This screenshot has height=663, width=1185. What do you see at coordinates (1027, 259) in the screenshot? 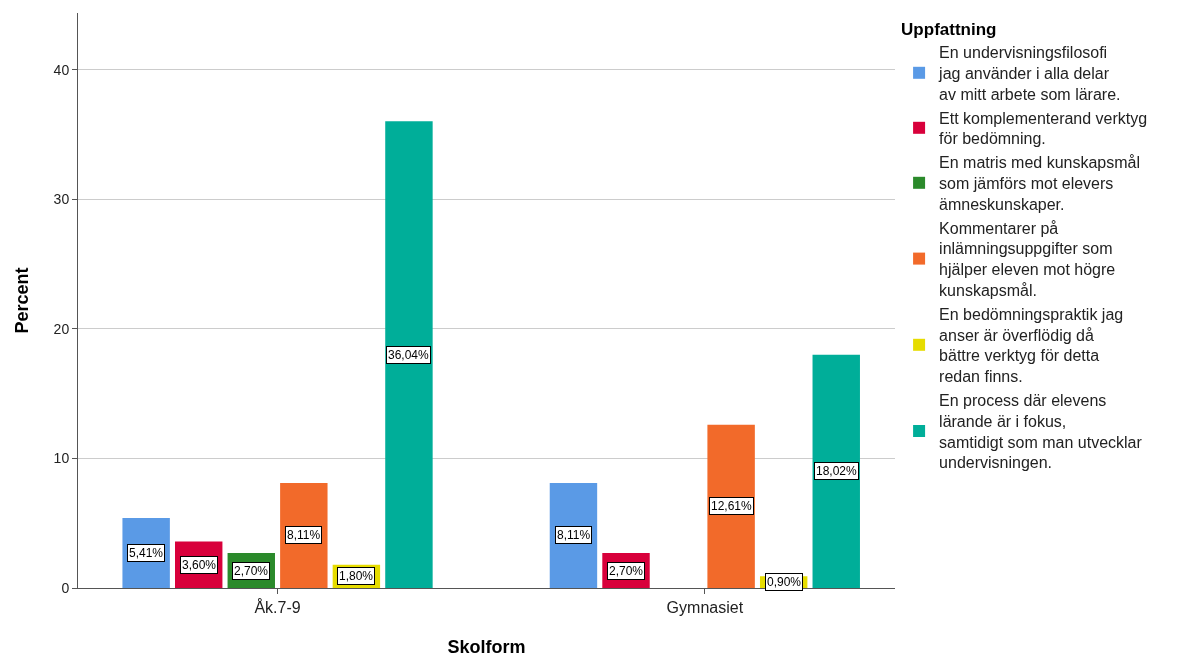
I see `legend-label: Kommentarer på inlämningsuppgifter som hjälper eleven mot högre kunskapsmål.` at bounding box center [1027, 259].